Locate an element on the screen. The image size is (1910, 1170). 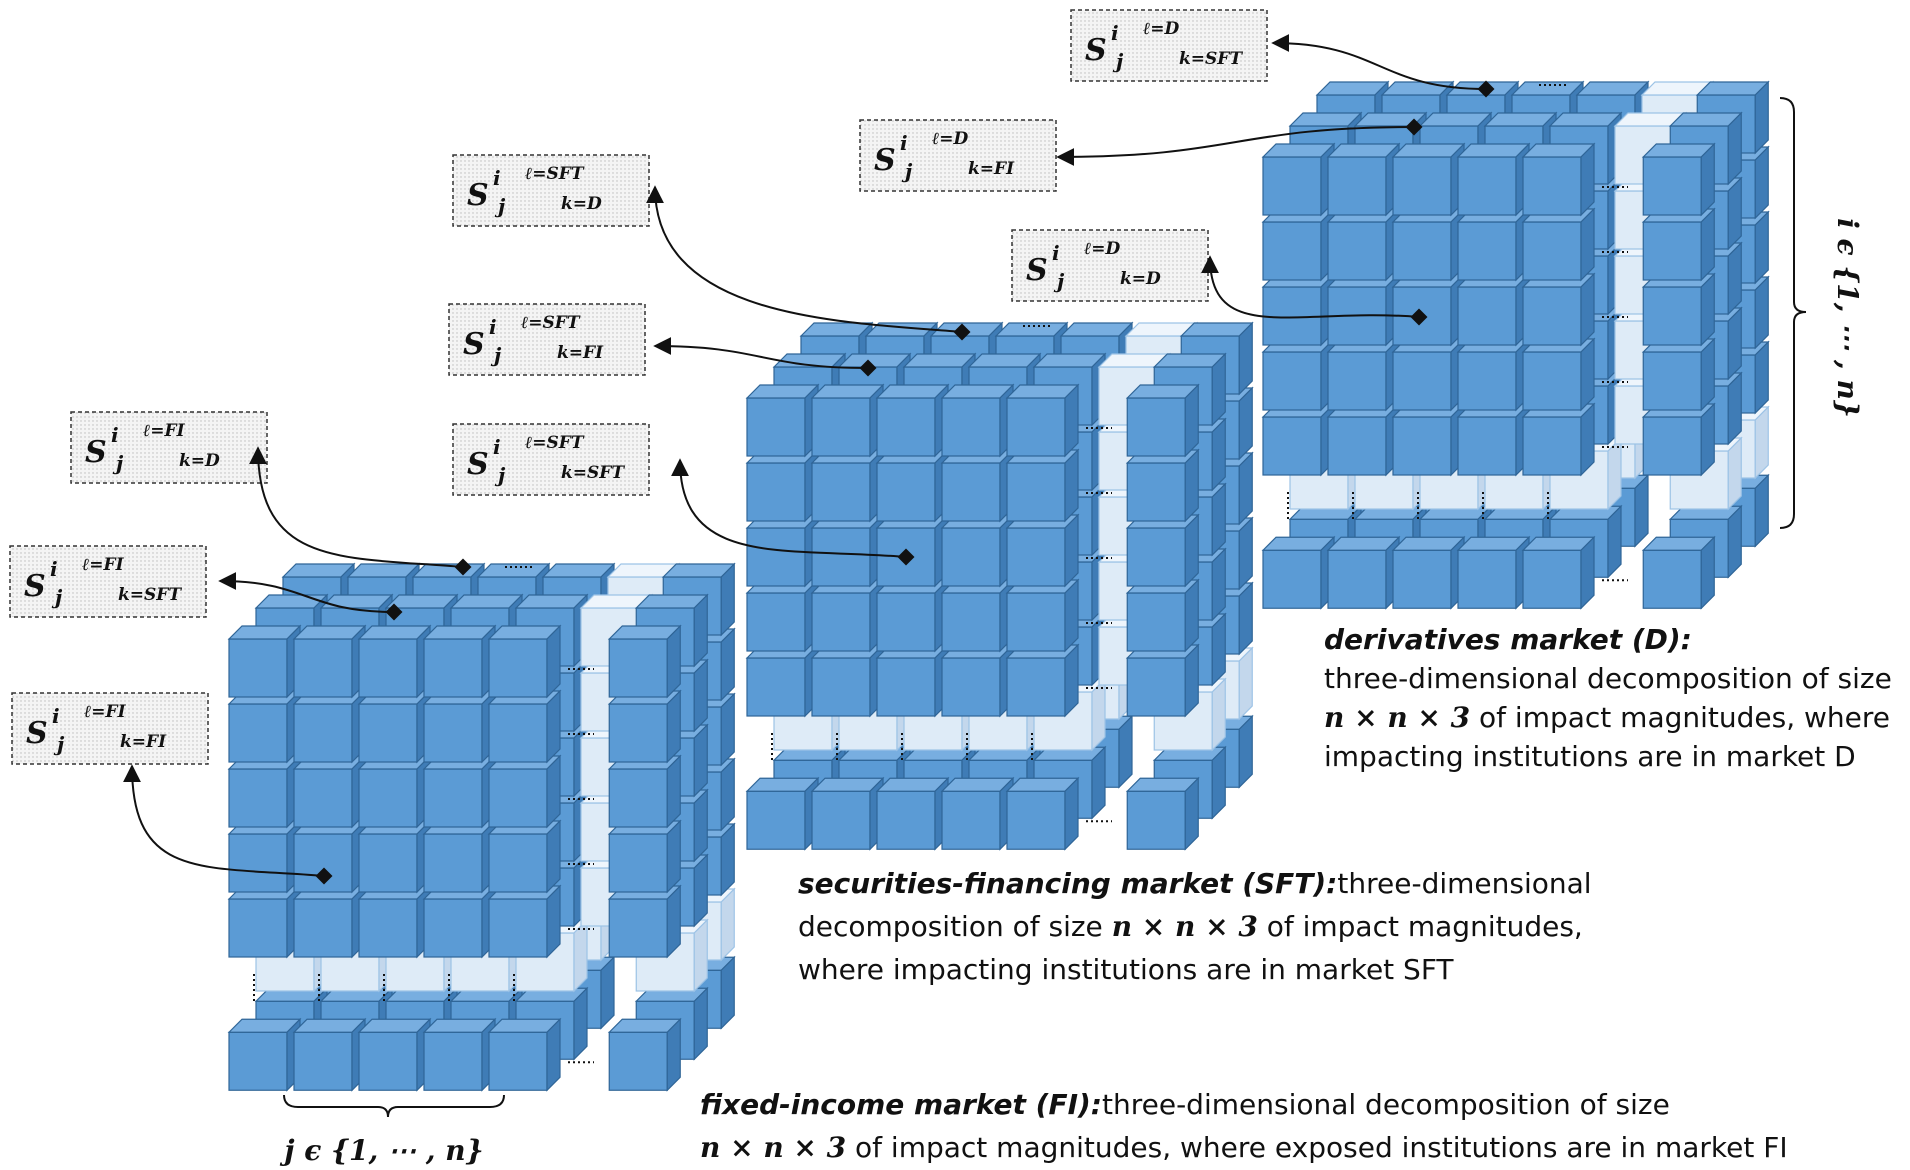
caption-text: impacting institutions are in market D is located at coordinates (1590, 756).